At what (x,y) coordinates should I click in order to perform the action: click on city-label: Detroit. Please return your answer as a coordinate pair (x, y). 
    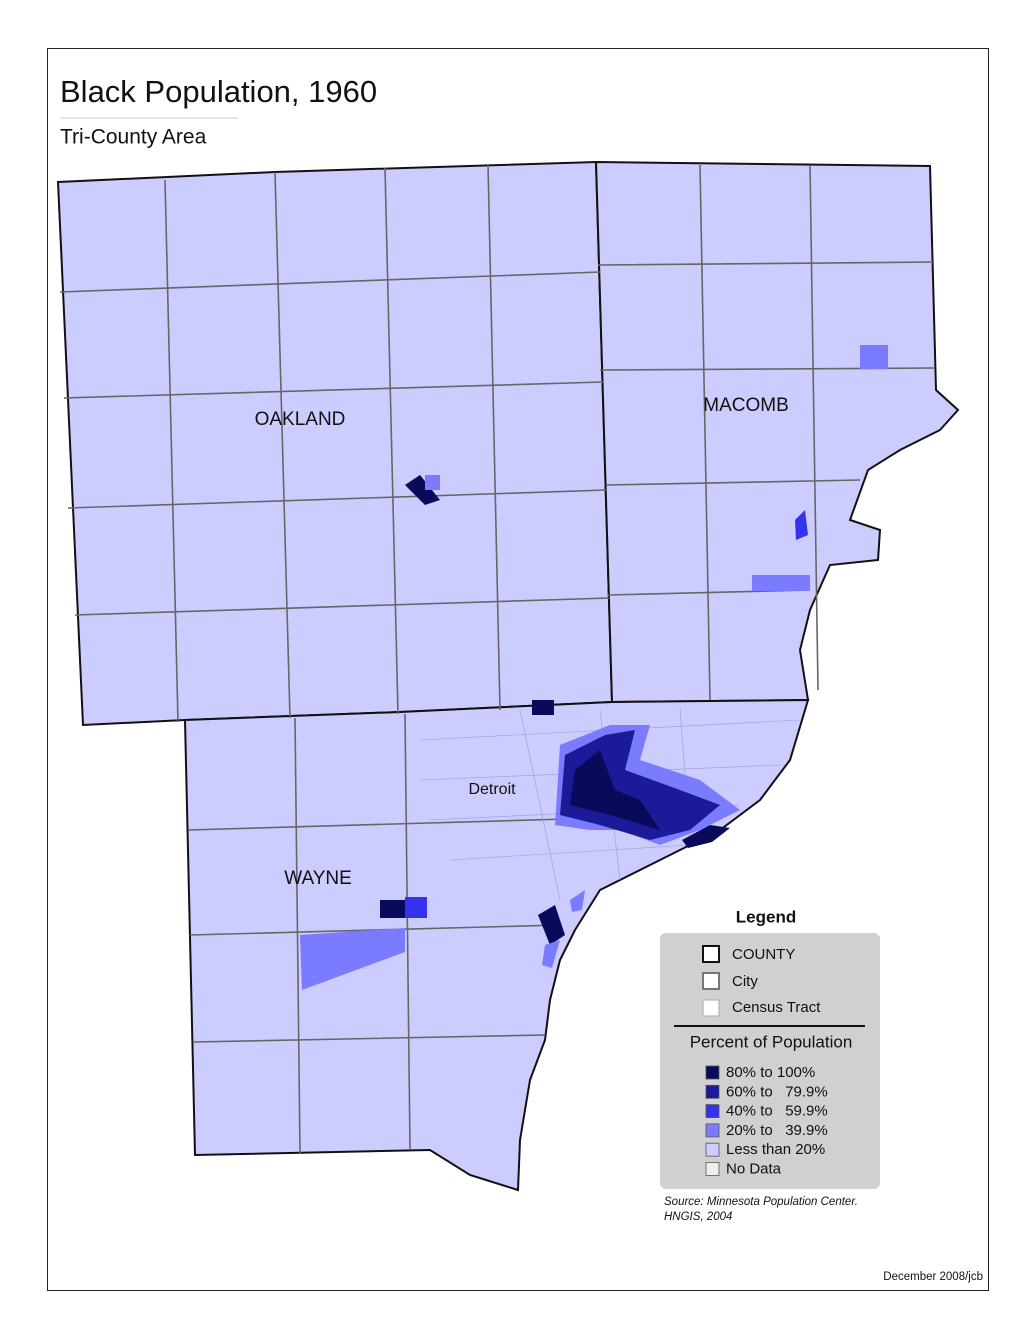
    Looking at the image, I should click on (492, 789).